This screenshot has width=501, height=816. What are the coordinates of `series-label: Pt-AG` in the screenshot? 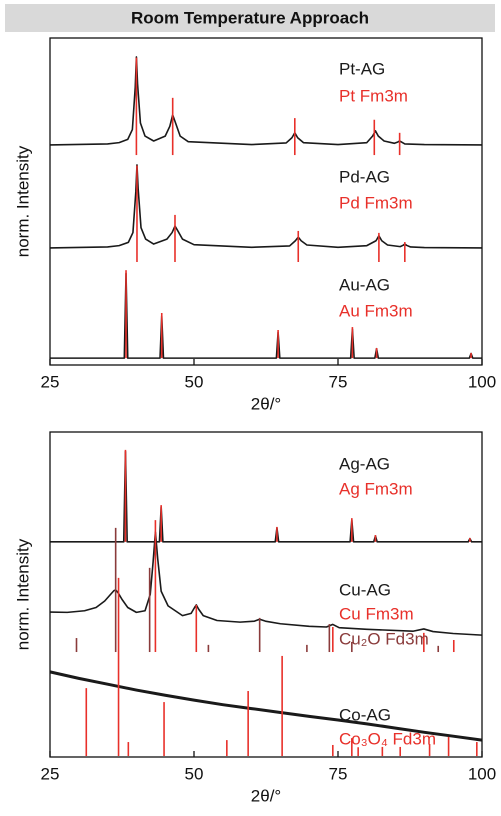 It's located at (362, 68).